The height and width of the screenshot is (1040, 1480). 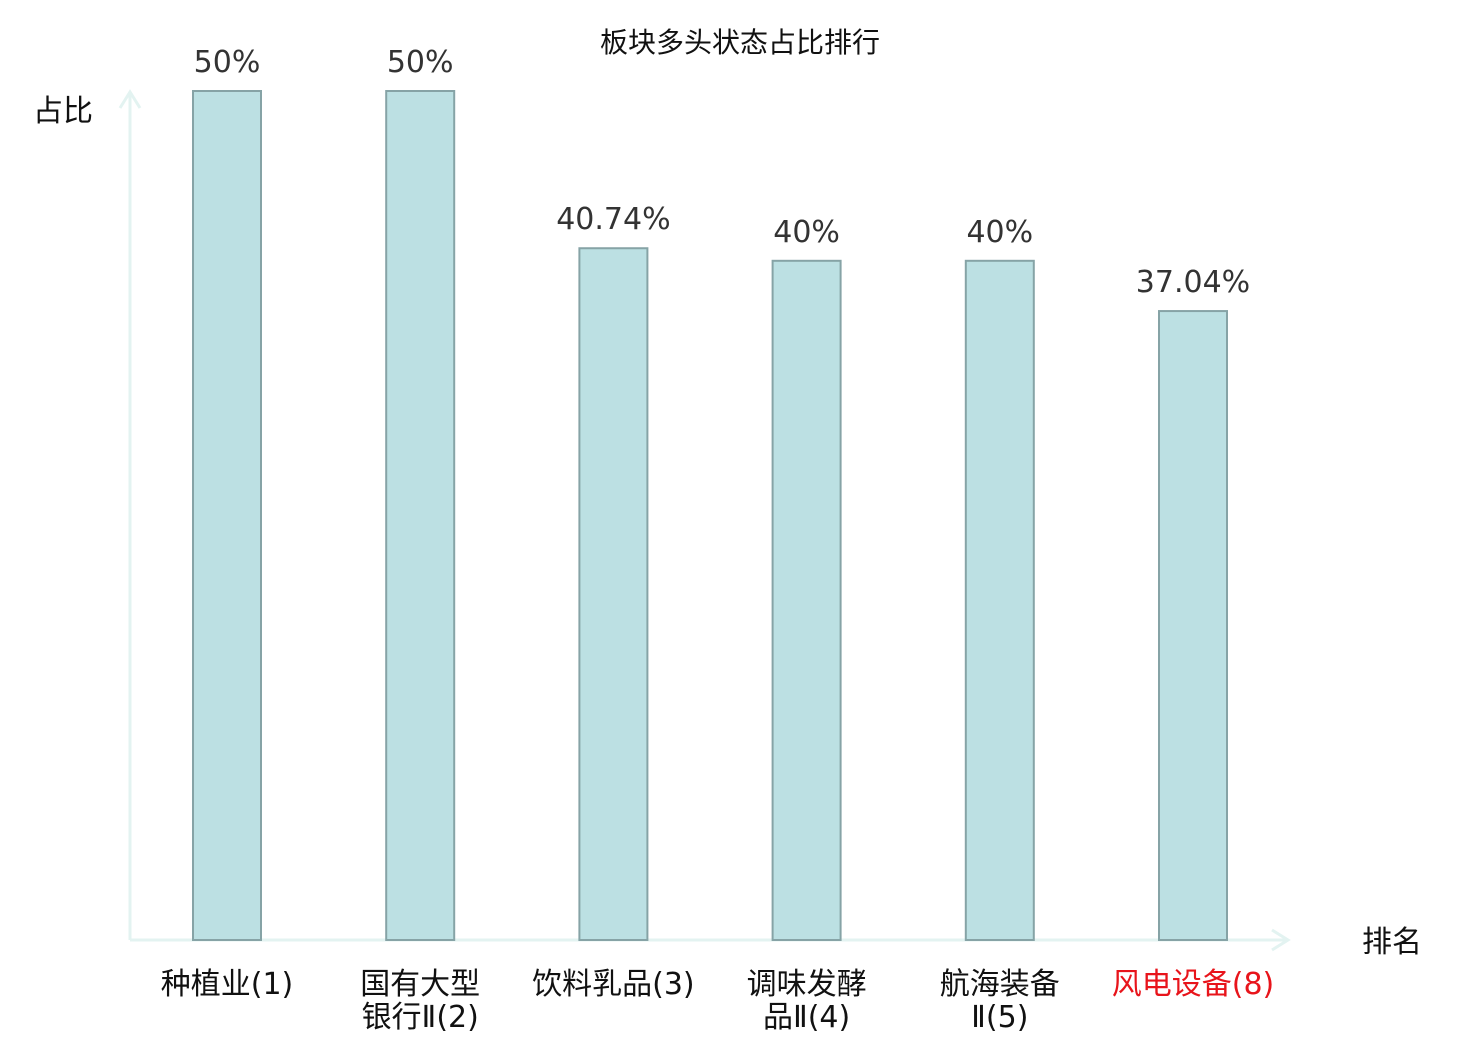 I want to click on x-axis-label: 排名, so click(x=1392, y=942).